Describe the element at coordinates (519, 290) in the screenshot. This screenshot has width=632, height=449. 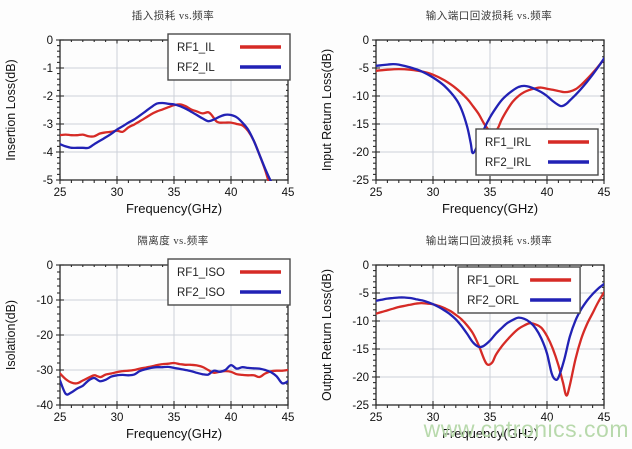
I see `legend-box: RF1_ORL RF2_ORL` at that location.